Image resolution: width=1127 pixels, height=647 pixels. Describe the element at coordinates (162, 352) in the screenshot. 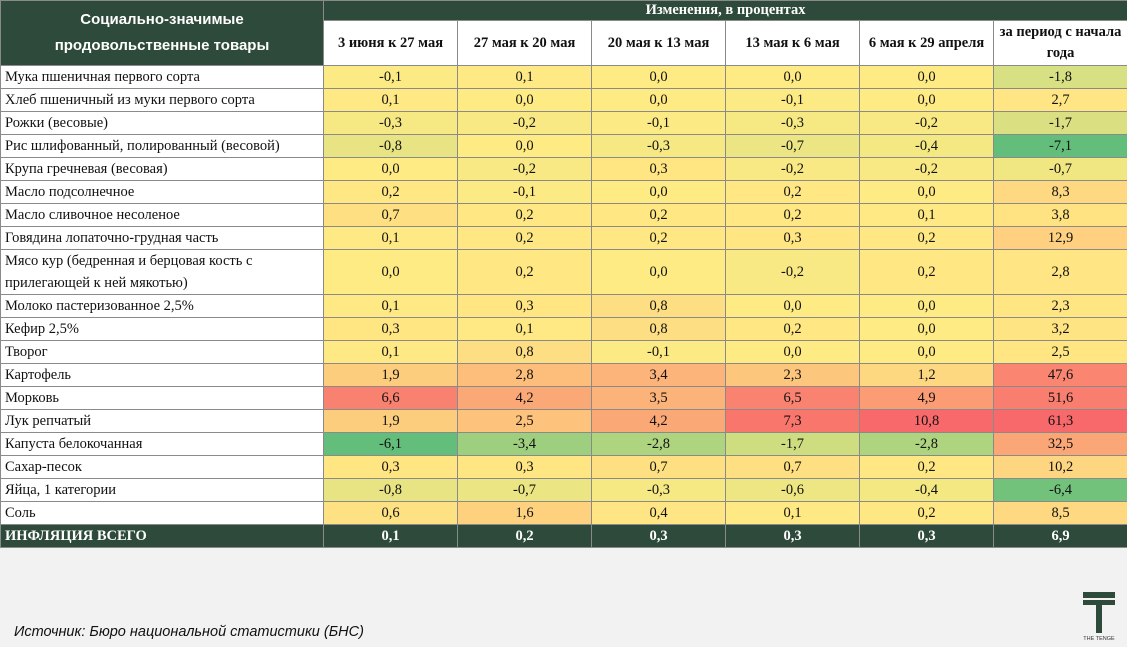

I see `product-name: Творог` at that location.